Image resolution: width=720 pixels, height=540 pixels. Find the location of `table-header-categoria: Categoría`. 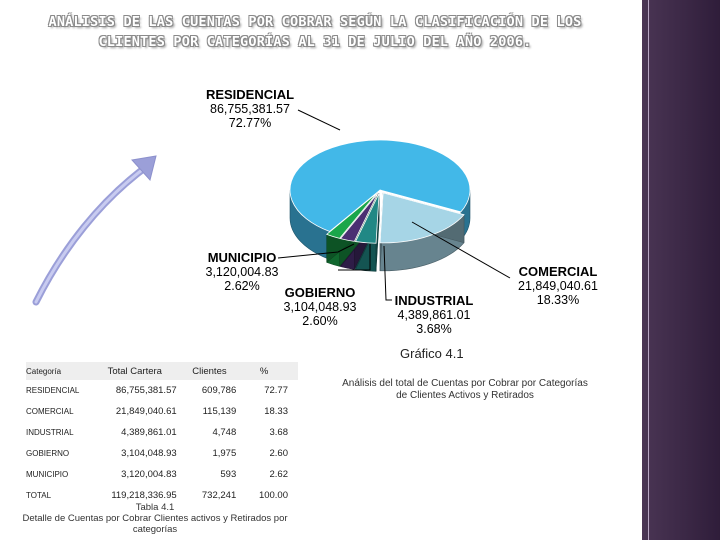

table-header-categoria: Categoría is located at coordinates (44, 371).